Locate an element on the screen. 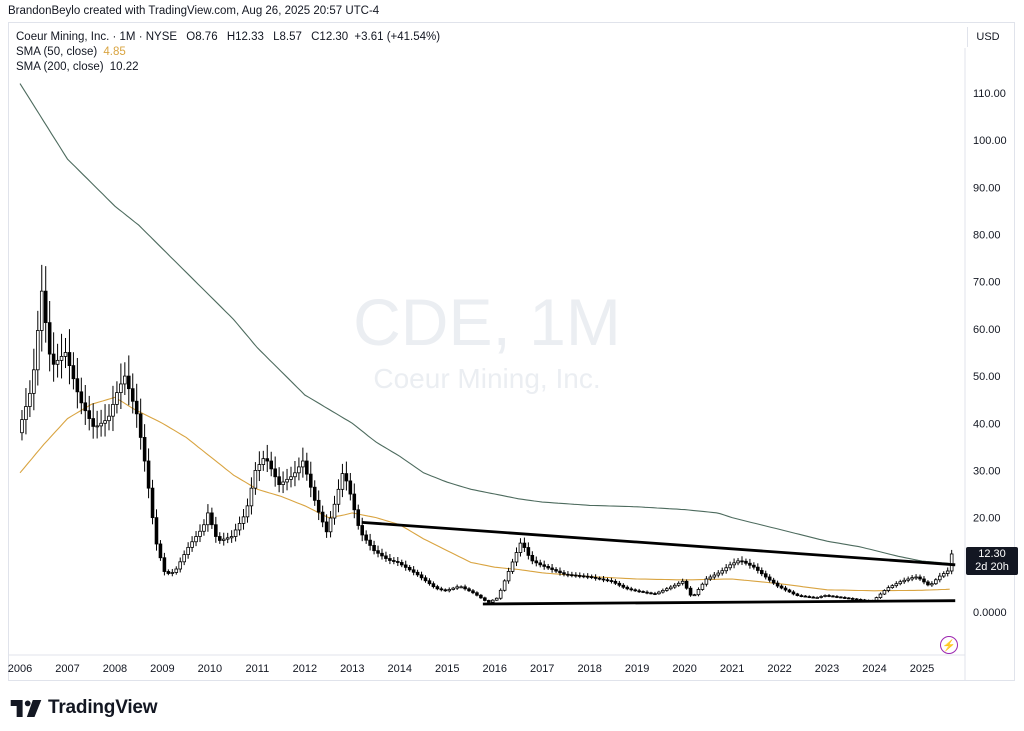 The image size is (1024, 731). x-tick-label: 2023 is located at coordinates (827, 669).